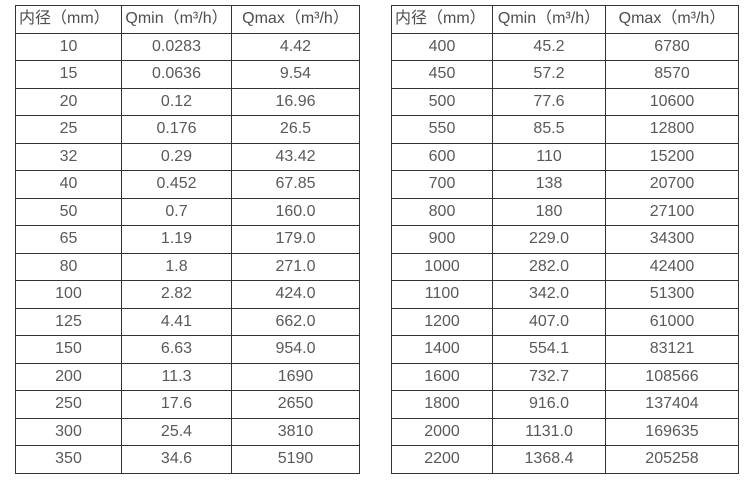  What do you see at coordinates (549, 129) in the screenshot?
I see `table-cell: 85.5` at bounding box center [549, 129].